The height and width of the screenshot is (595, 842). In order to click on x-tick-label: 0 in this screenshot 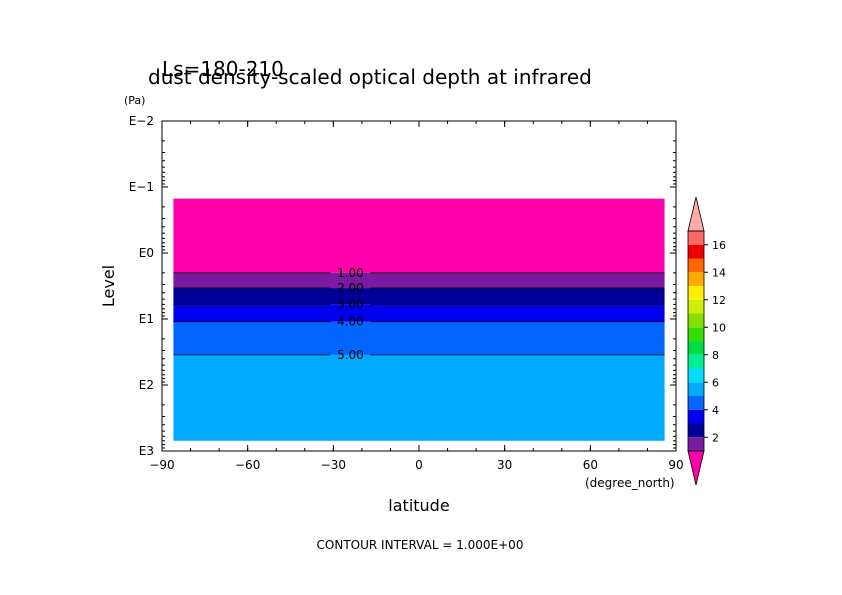, I will do `click(419, 465)`.